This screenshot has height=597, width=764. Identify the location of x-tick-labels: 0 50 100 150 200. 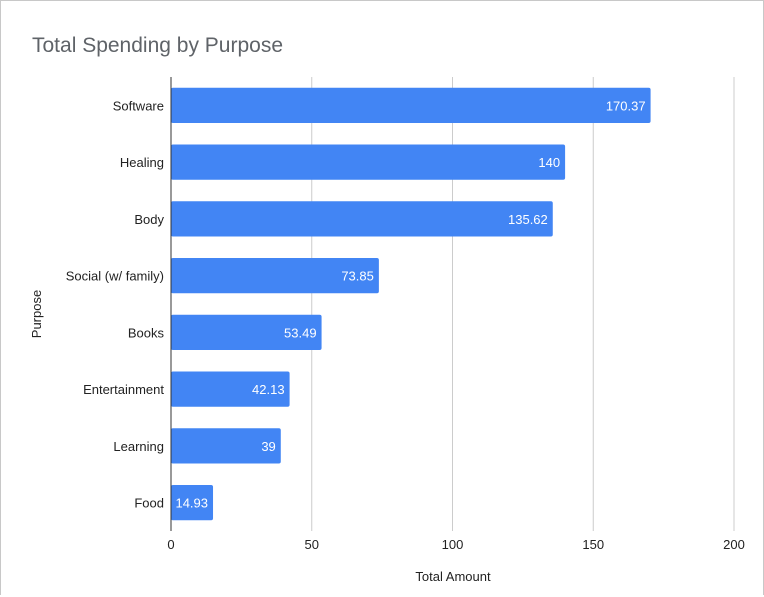
(455, 544).